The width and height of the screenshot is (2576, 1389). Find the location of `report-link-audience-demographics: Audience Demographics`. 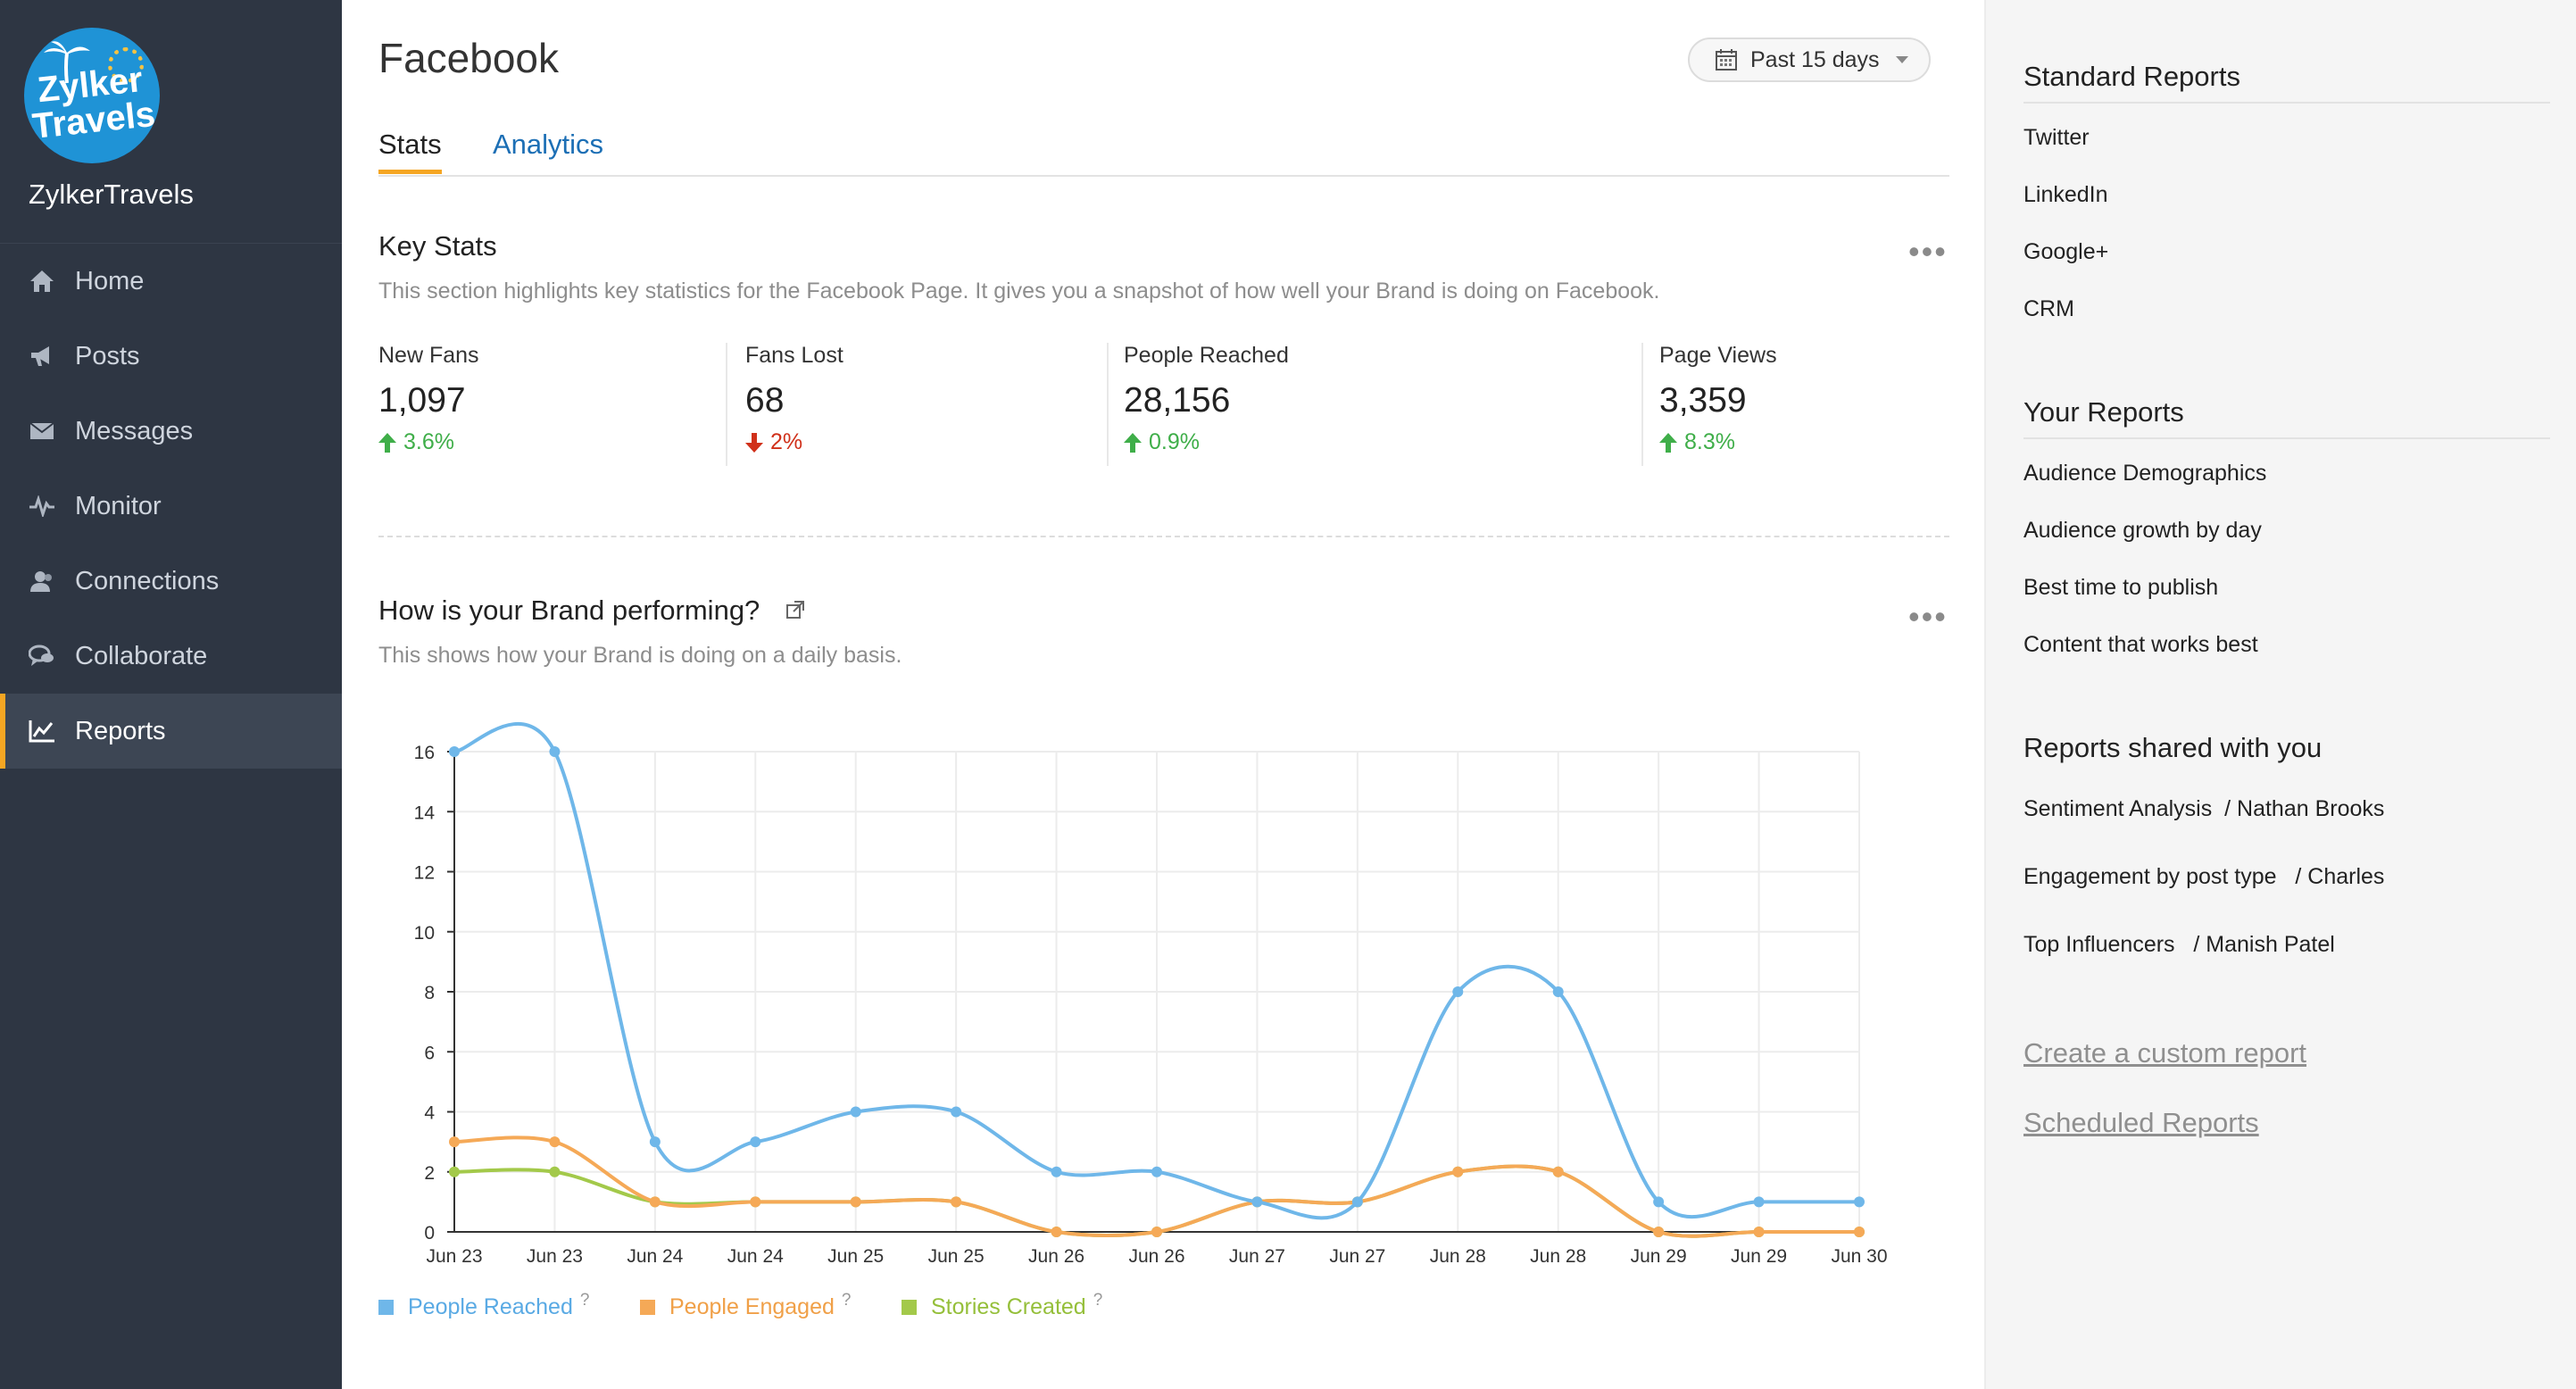

report-link-audience-demographics: Audience Demographics is located at coordinates (2145, 474).